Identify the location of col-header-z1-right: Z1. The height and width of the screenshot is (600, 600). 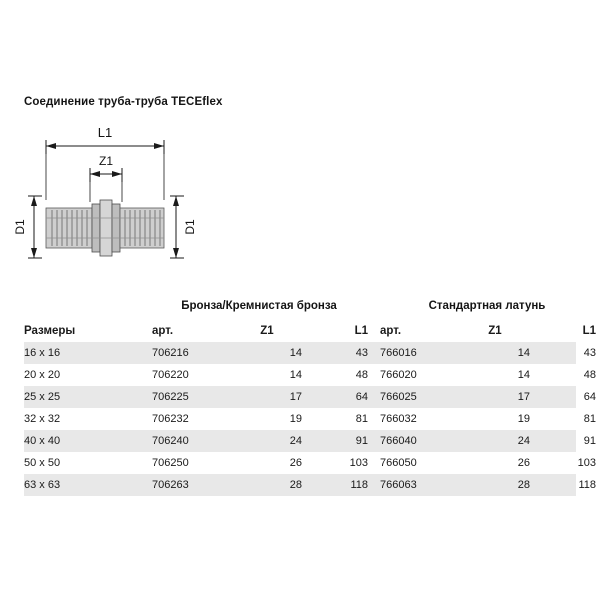
(495, 331).